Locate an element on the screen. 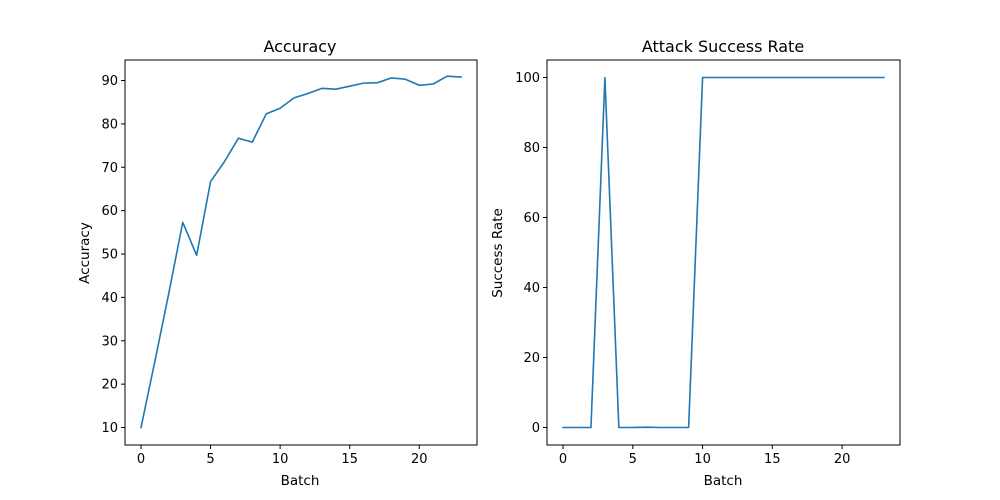 The image size is (1000, 500). attack-success-y-axis-label: Success Rate is located at coordinates (498, 253).